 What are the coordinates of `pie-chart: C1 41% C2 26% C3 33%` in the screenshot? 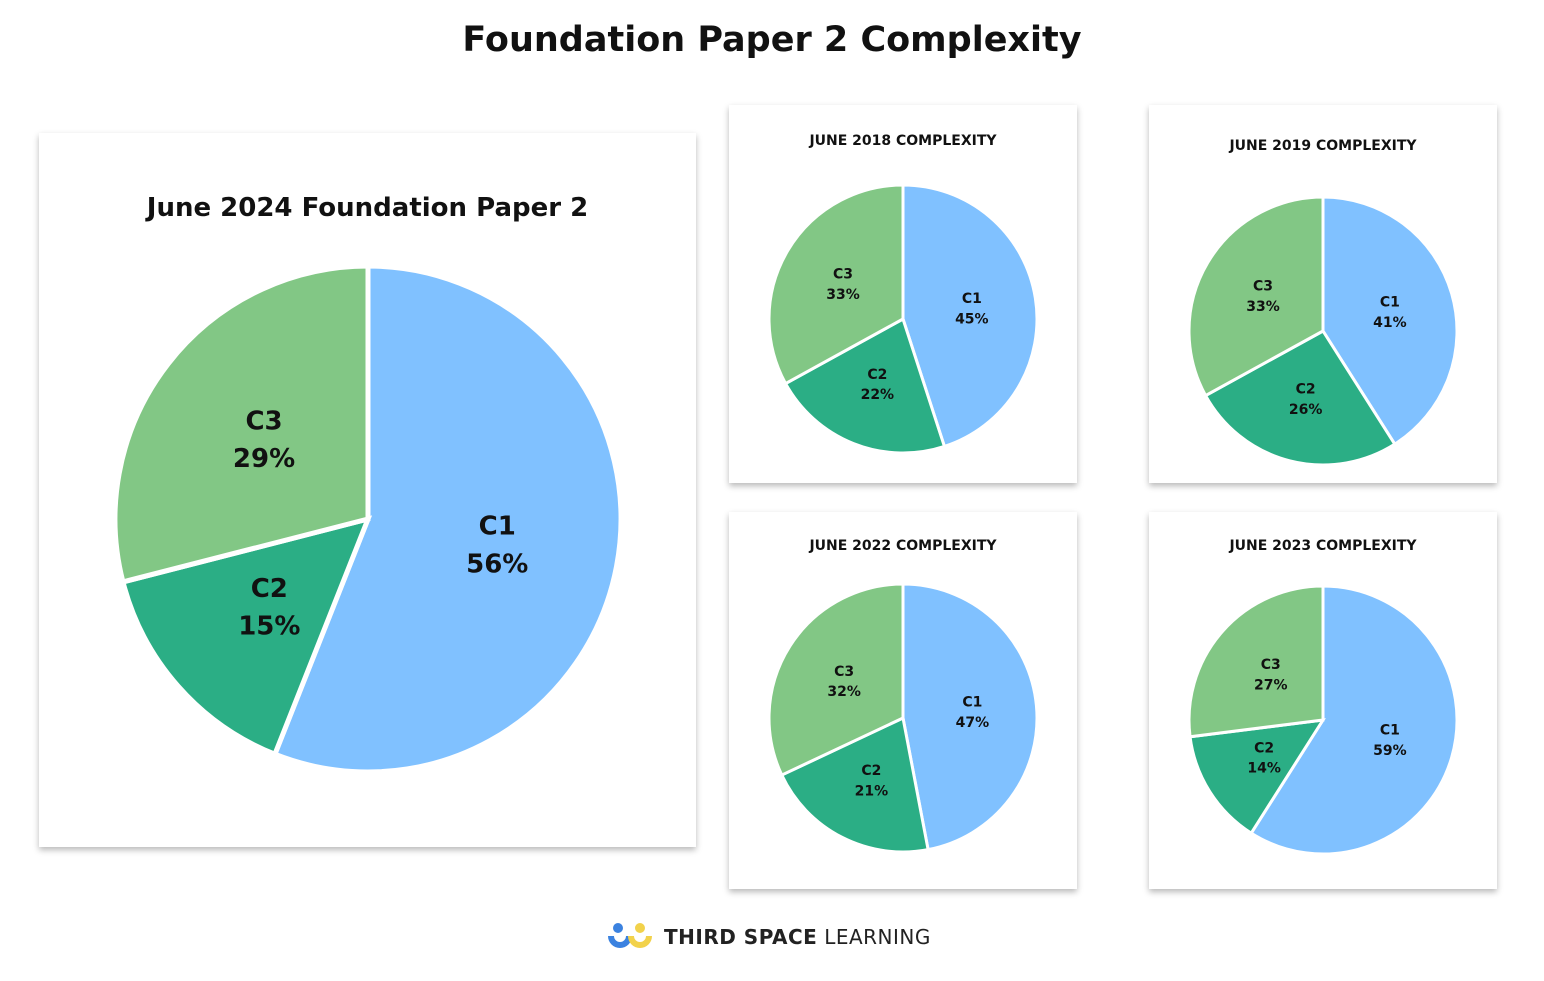 It's located at (1323, 331).